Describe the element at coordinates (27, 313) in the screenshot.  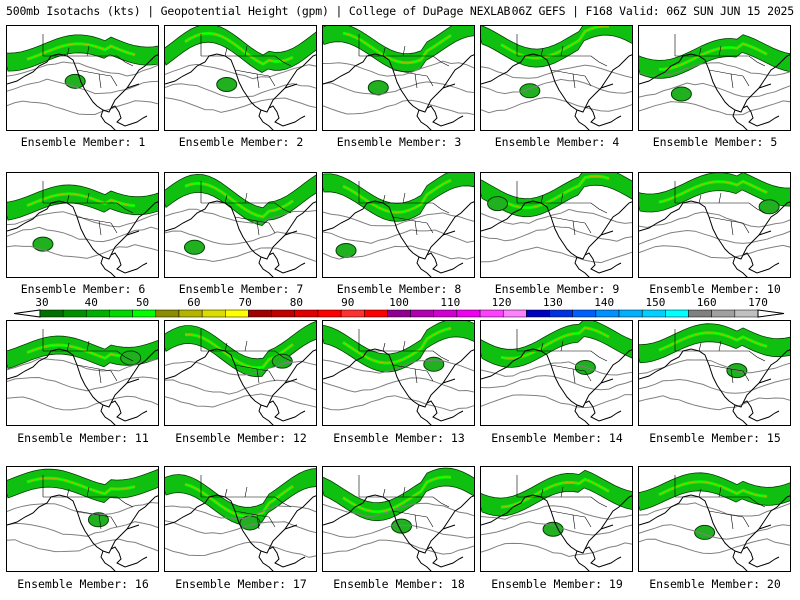
I see `colorbar-left-arrow` at that location.